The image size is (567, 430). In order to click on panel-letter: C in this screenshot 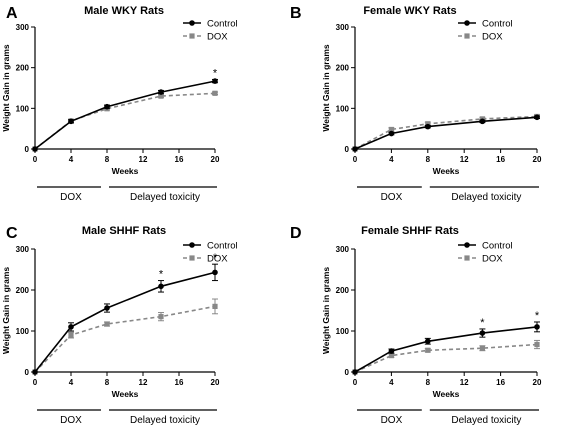, I will do `click(12, 233)`.